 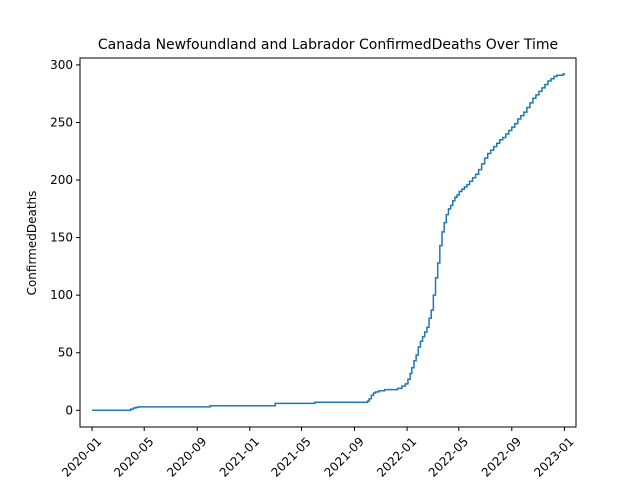 I want to click on y-tick-label: 200, so click(x=61, y=180).